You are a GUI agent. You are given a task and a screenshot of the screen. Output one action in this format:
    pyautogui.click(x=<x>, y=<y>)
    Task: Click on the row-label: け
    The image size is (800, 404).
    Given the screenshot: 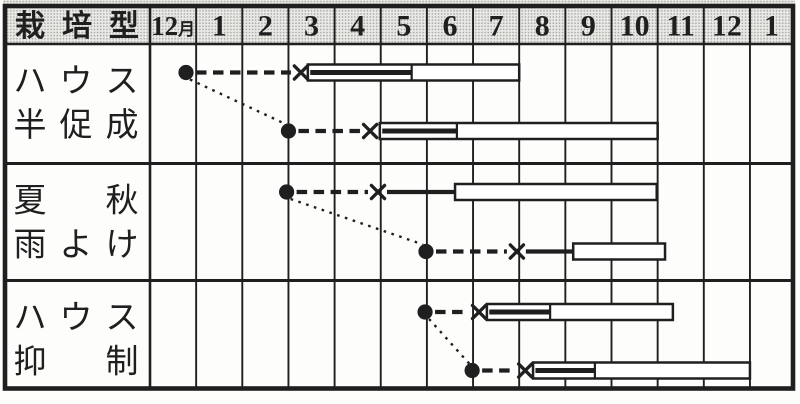 What is the action you would take?
    pyautogui.click(x=122, y=244)
    